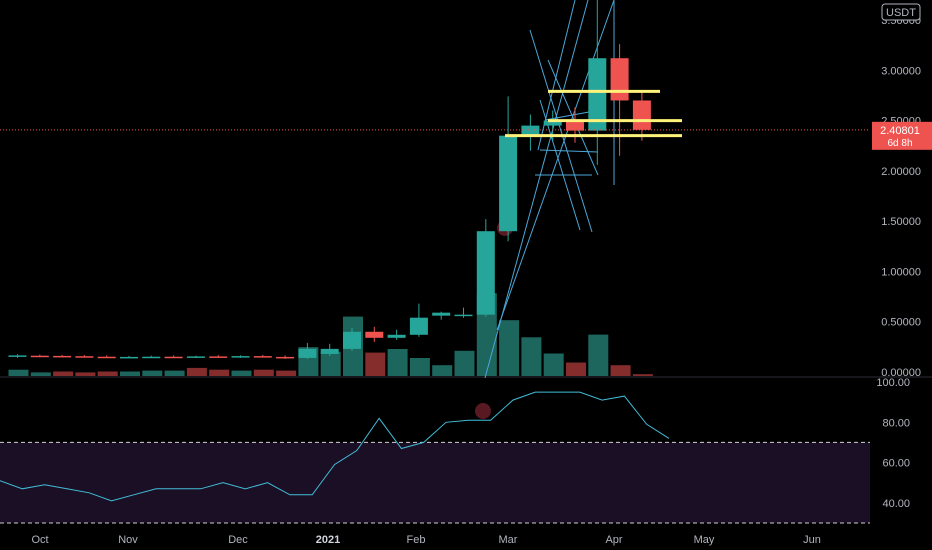  What do you see at coordinates (435, 113) in the screenshot?
I see `price-levels` at bounding box center [435, 113].